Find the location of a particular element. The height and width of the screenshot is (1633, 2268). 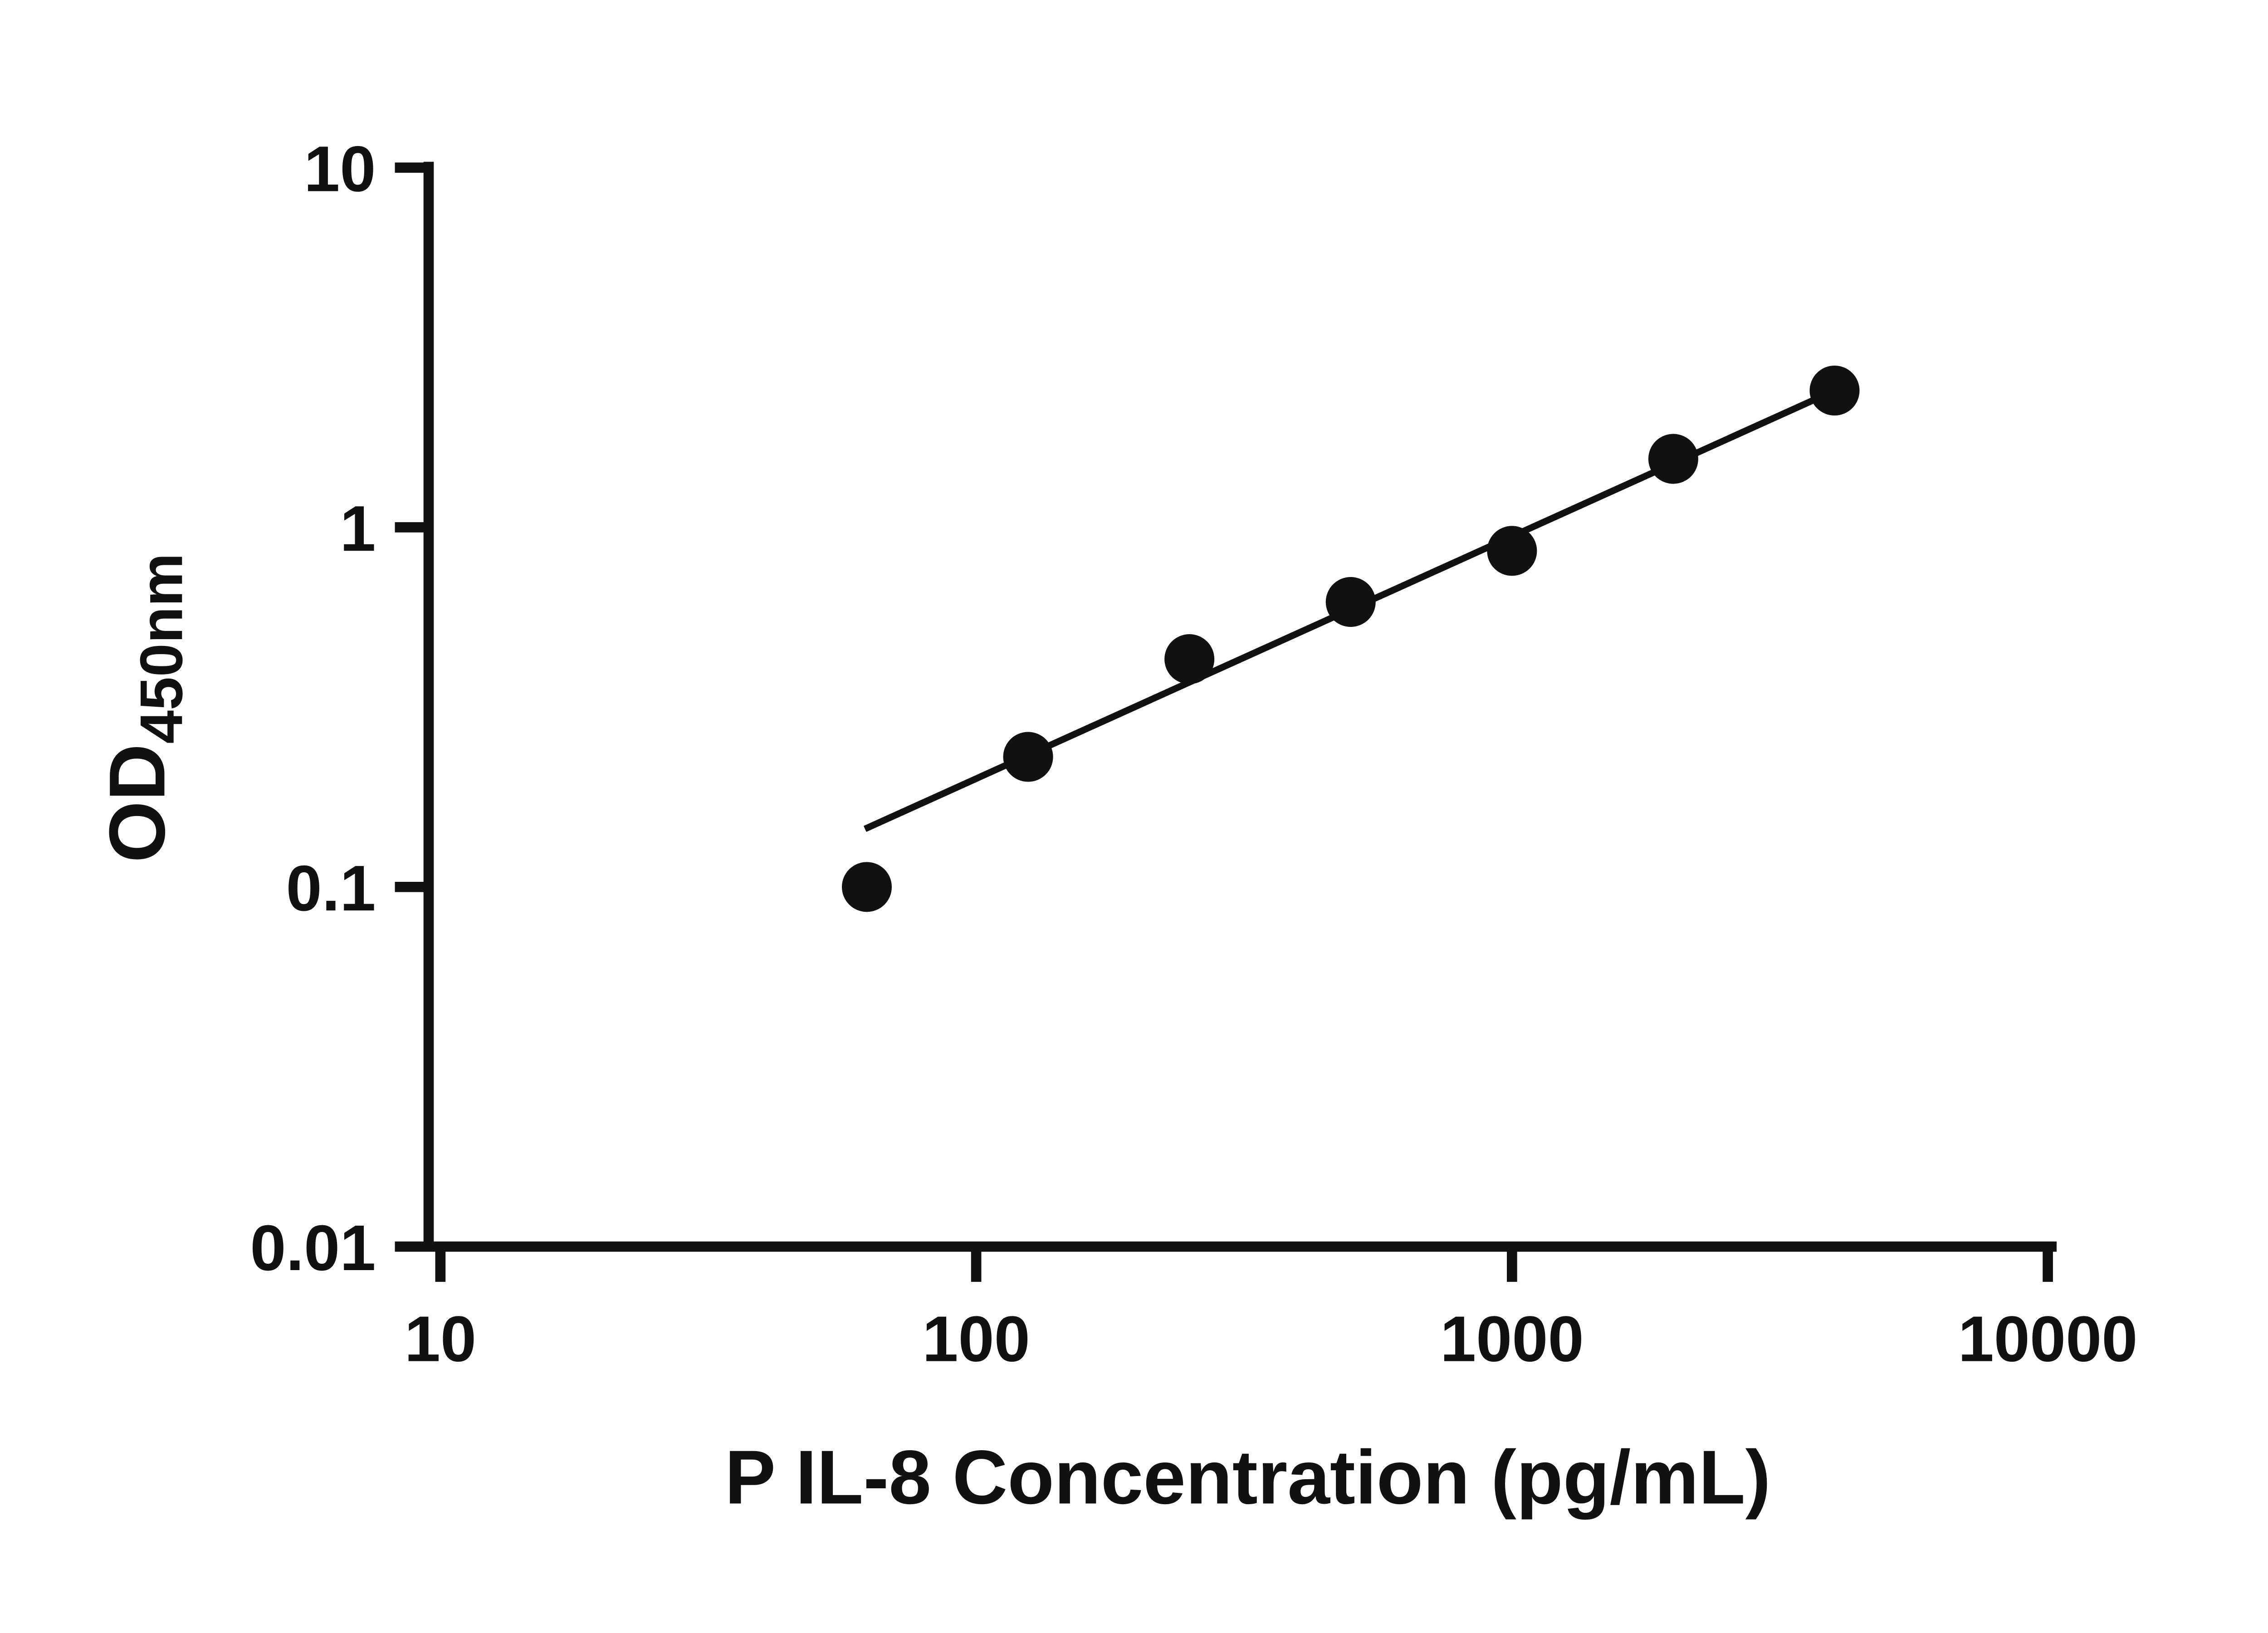

y-tick-label: 1 is located at coordinates (358, 529).